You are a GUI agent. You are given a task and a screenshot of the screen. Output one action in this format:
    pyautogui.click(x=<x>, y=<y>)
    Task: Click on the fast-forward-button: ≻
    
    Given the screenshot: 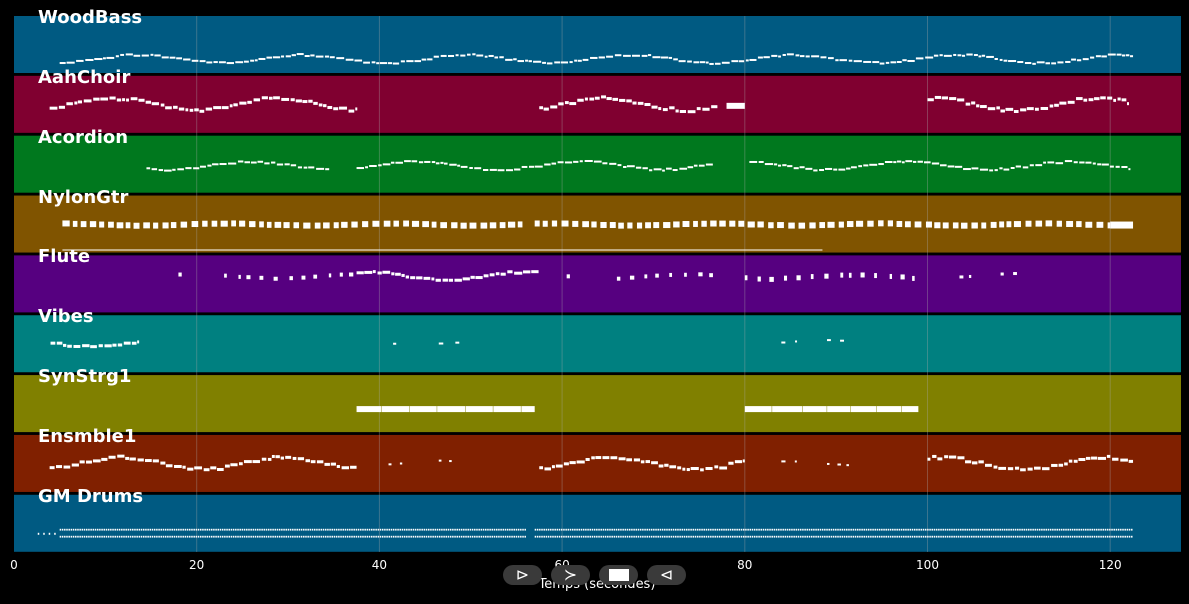 What is the action you would take?
    pyautogui.click(x=570, y=575)
    